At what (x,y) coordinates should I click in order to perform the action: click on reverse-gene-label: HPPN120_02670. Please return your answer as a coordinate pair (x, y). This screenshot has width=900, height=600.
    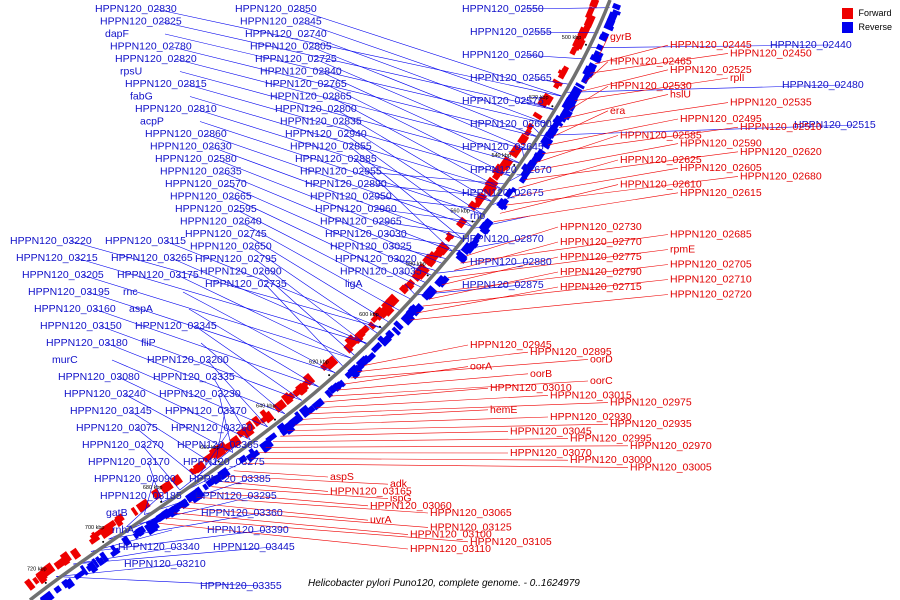
    Looking at the image, I should click on (511, 170).